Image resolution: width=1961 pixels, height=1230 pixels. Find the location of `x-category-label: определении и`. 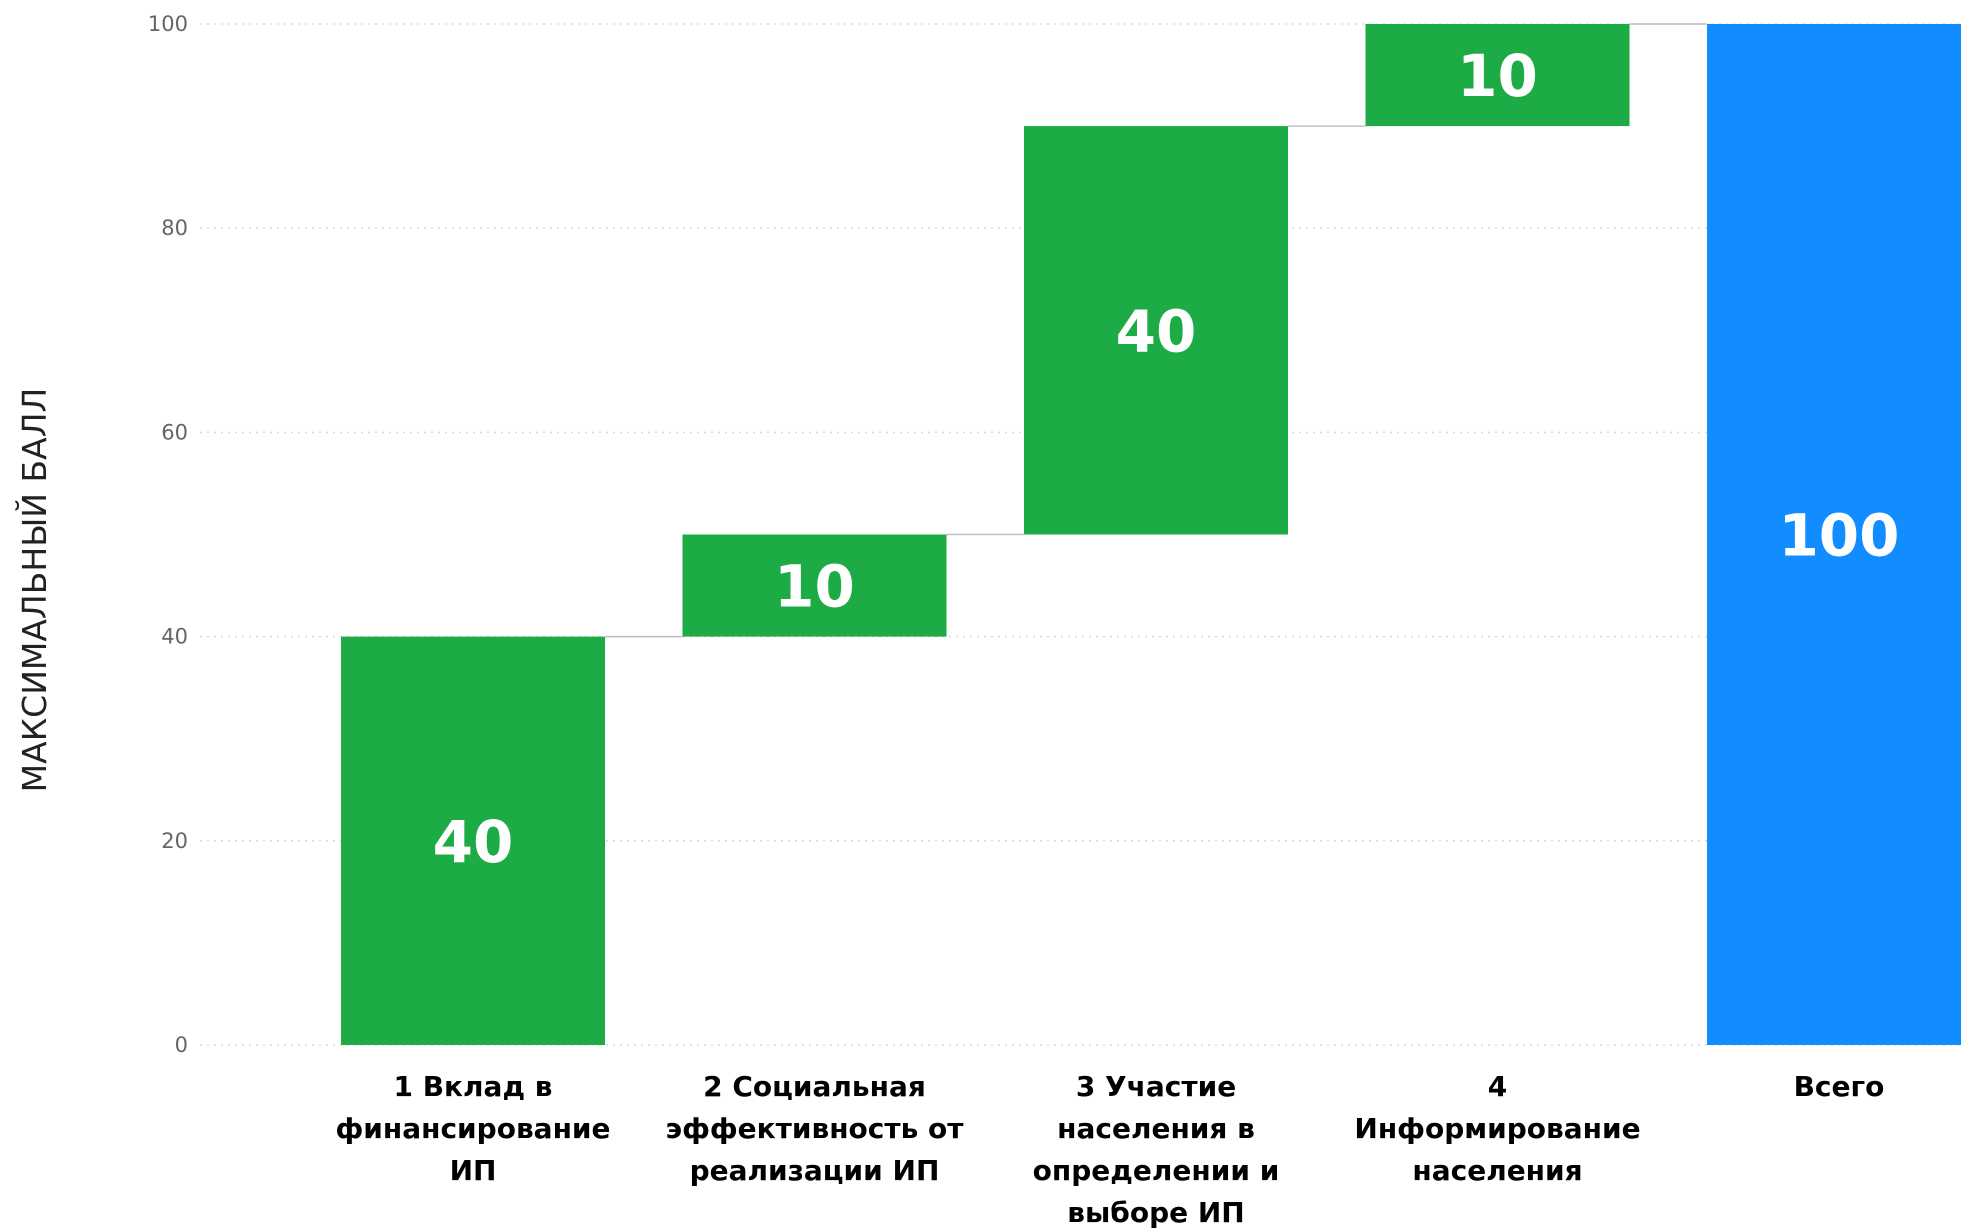

x-category-label: определении и is located at coordinates (1156, 1170).